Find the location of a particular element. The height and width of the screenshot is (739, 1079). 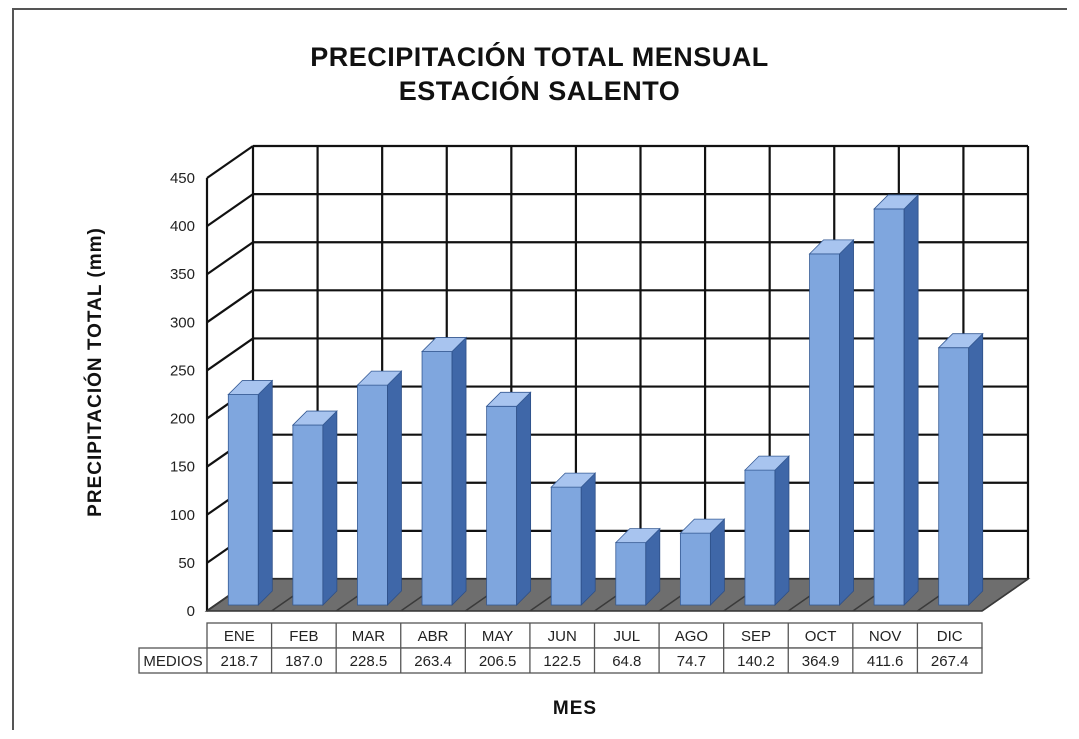

x-tick-label: MAR is located at coordinates (369, 636).